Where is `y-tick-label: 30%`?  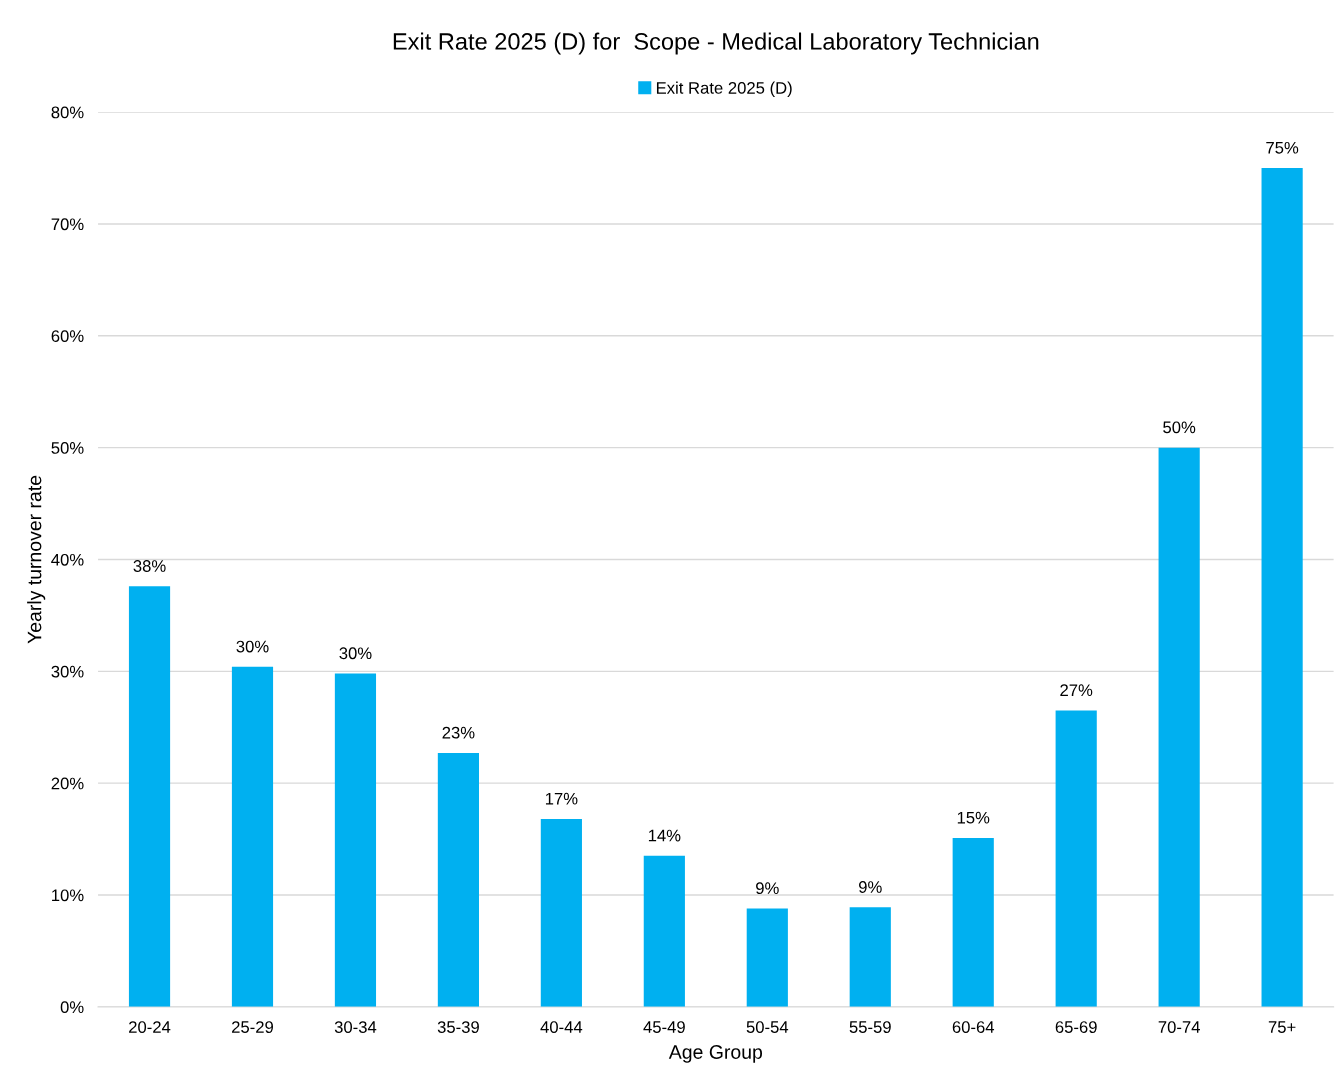
y-tick-label: 30% is located at coordinates (67, 671).